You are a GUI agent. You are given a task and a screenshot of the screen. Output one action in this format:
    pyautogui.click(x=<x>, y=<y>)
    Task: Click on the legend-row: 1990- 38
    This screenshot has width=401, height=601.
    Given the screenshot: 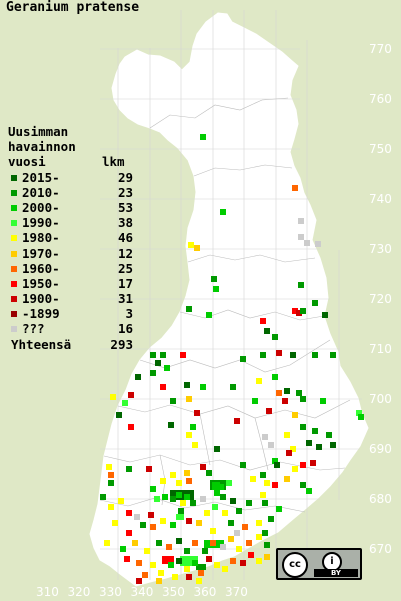 What is the action you would take?
    pyautogui.click(x=70, y=222)
    